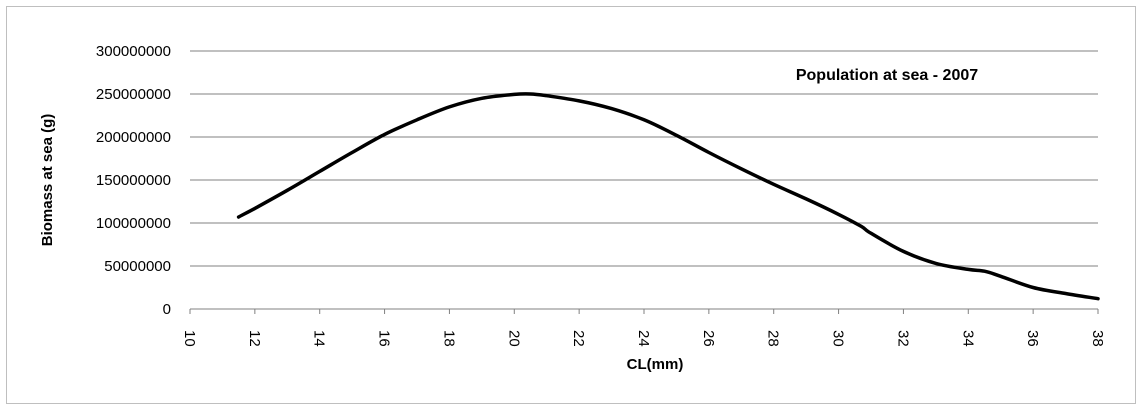  I want to click on y-tick-label: 200000000, so click(133, 137).